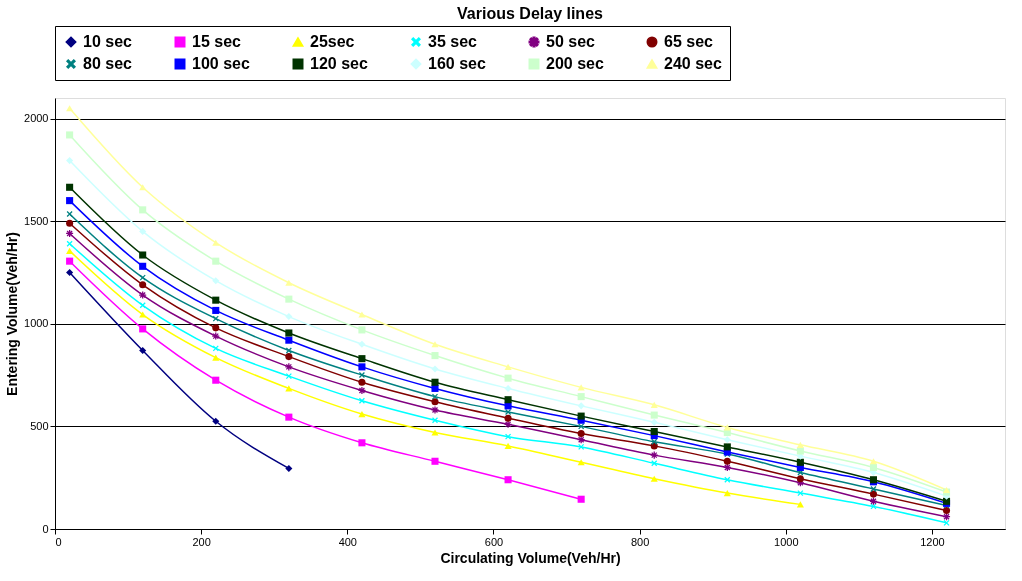  Describe the element at coordinates (221, 63) in the screenshot. I see `legend-label: 100 sec` at that location.